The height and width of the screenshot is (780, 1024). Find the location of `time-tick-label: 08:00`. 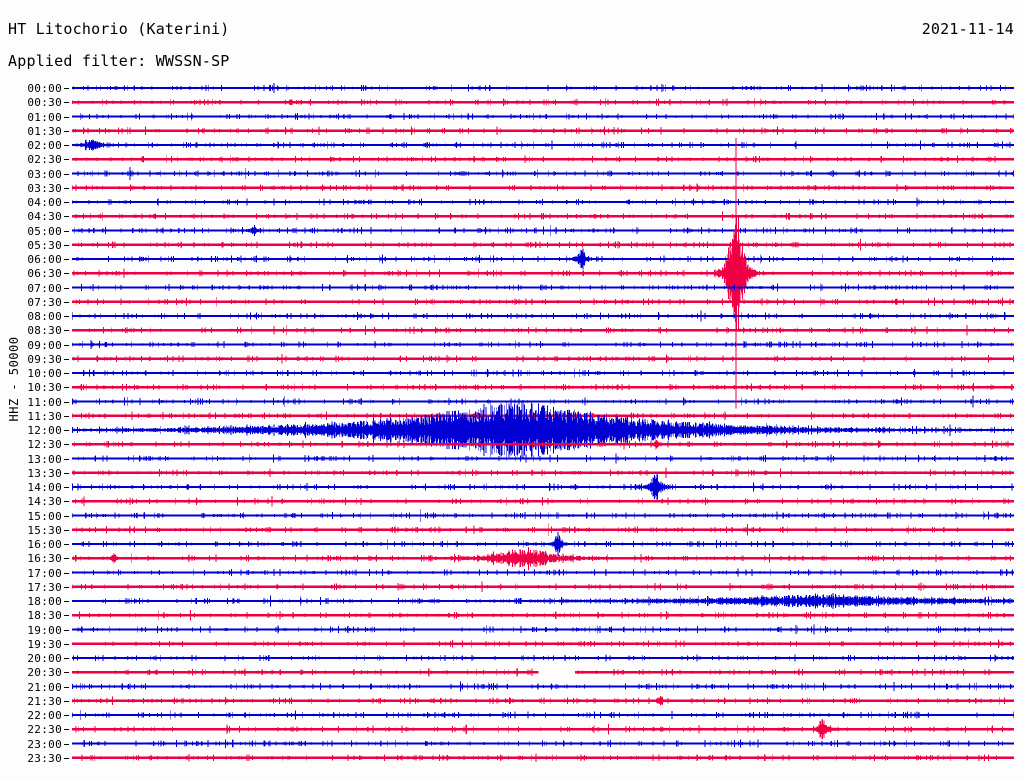

time-tick-label: 08:00 is located at coordinates (44, 316).